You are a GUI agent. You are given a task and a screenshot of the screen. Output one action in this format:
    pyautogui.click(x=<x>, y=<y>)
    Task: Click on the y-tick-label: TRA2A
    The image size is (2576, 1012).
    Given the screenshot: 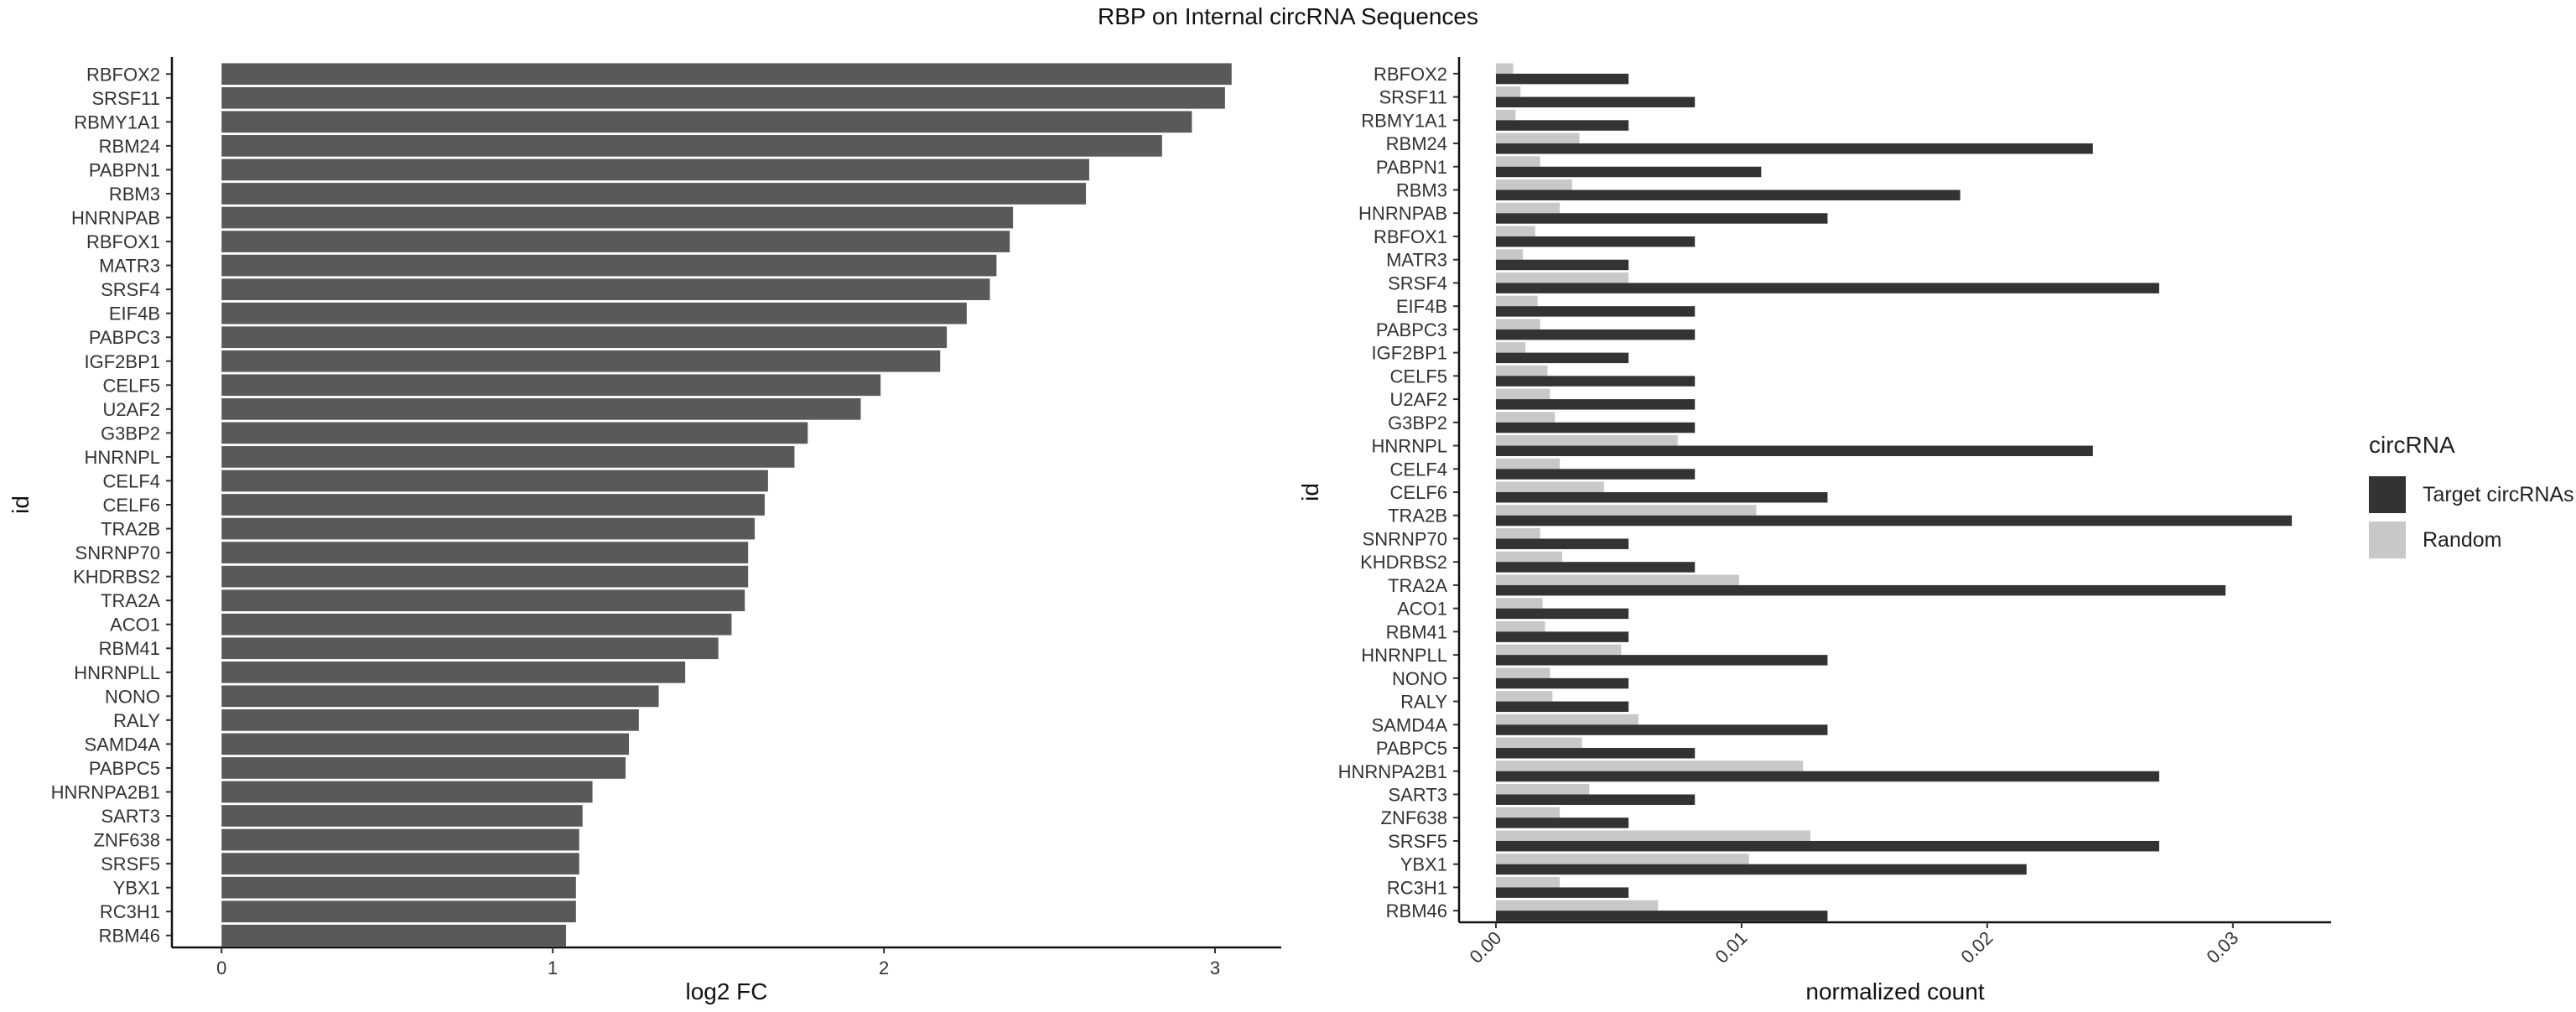 What is the action you would take?
    pyautogui.click(x=130, y=601)
    